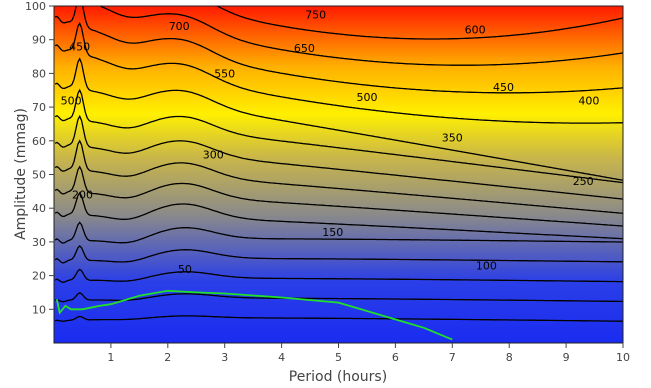 The width and height of the screenshot is (651, 388). What do you see at coordinates (281, 357) in the screenshot?
I see `x-tick-label: 4` at bounding box center [281, 357].